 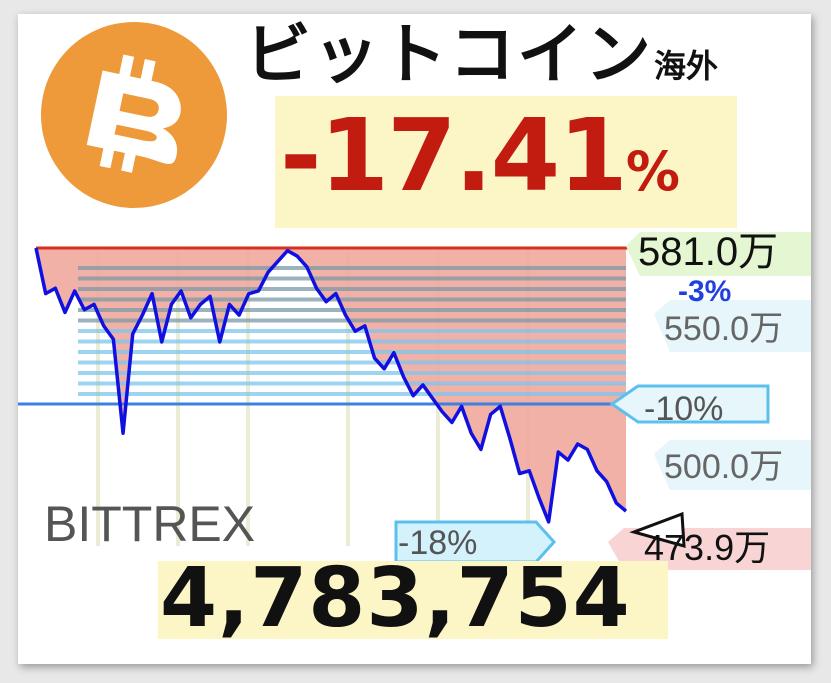 I want to click on level-550-tag, so click(x=732, y=326).